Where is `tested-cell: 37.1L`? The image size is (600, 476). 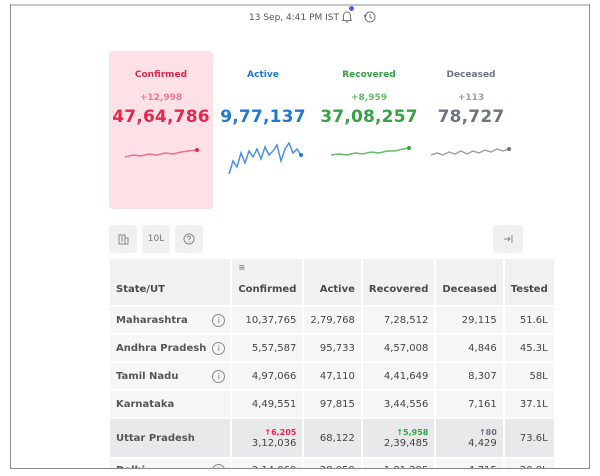
tested-cell: 37.1L is located at coordinates (529, 404).